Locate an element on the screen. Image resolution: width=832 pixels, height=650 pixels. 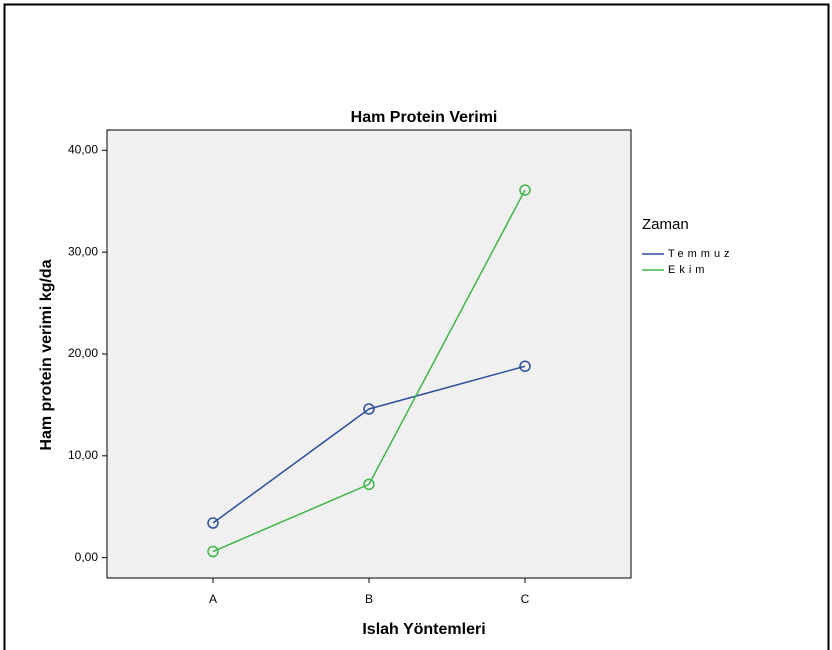
y-tick-label: 40,00 is located at coordinates (83, 150).